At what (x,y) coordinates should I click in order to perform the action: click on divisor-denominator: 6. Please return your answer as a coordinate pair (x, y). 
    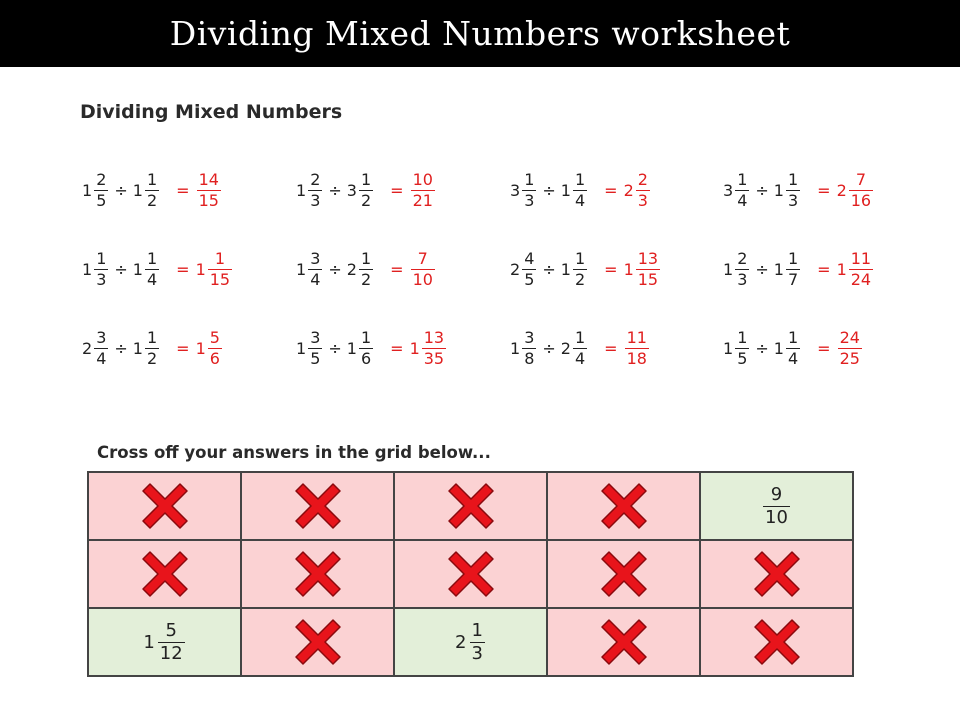
    Looking at the image, I should click on (366, 357).